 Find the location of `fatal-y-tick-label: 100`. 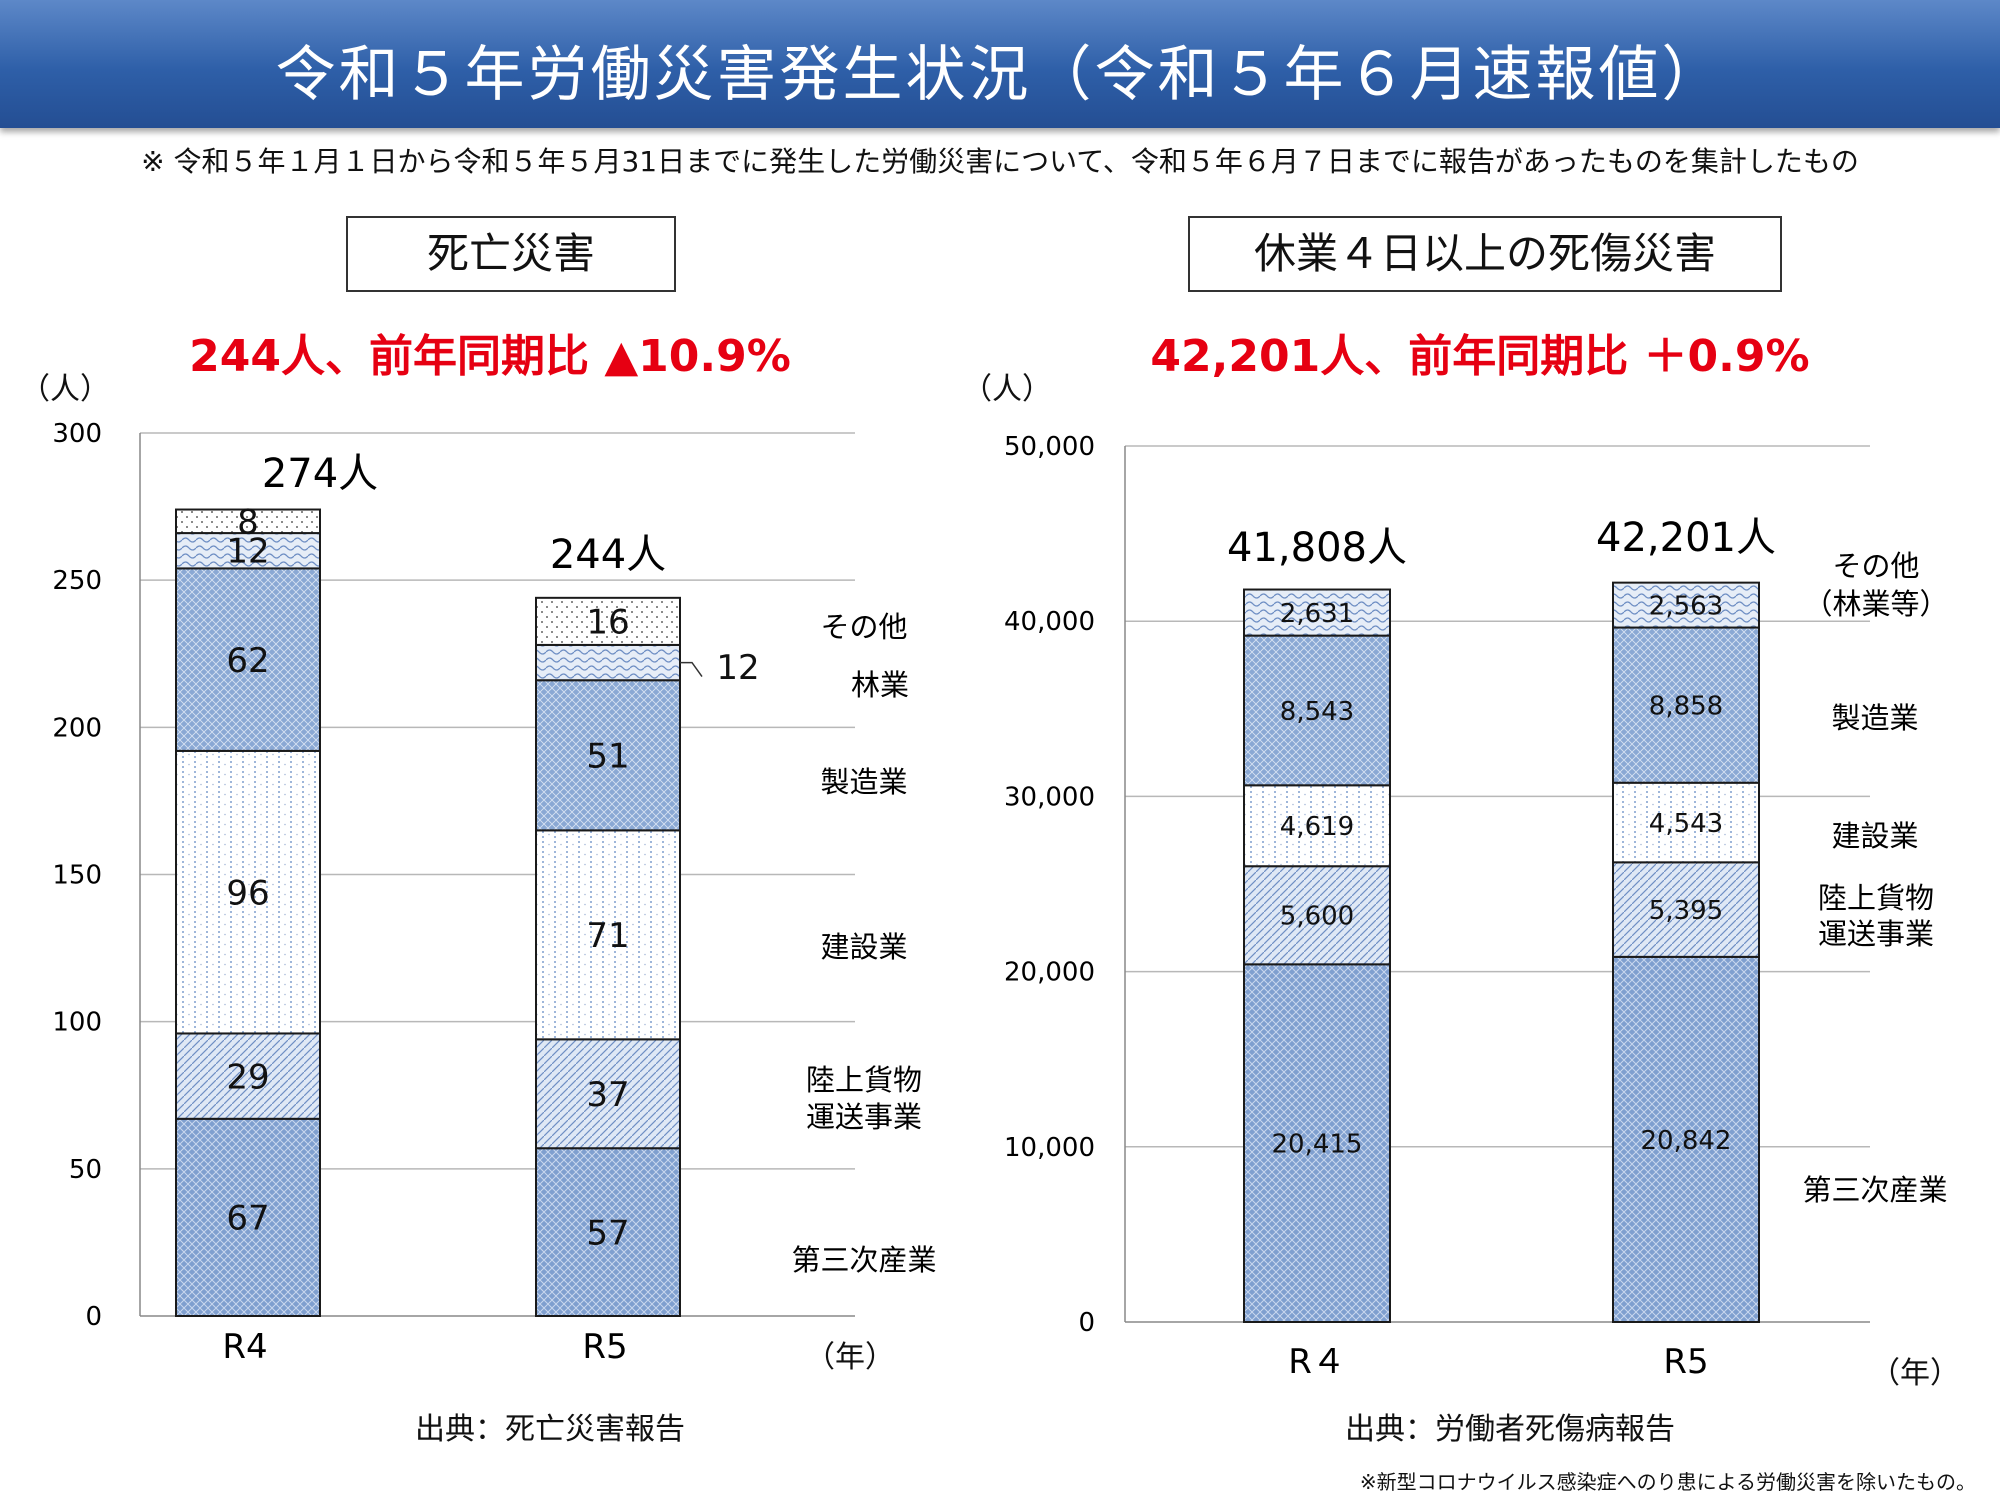

fatal-y-tick-label: 100 is located at coordinates (77, 1023).